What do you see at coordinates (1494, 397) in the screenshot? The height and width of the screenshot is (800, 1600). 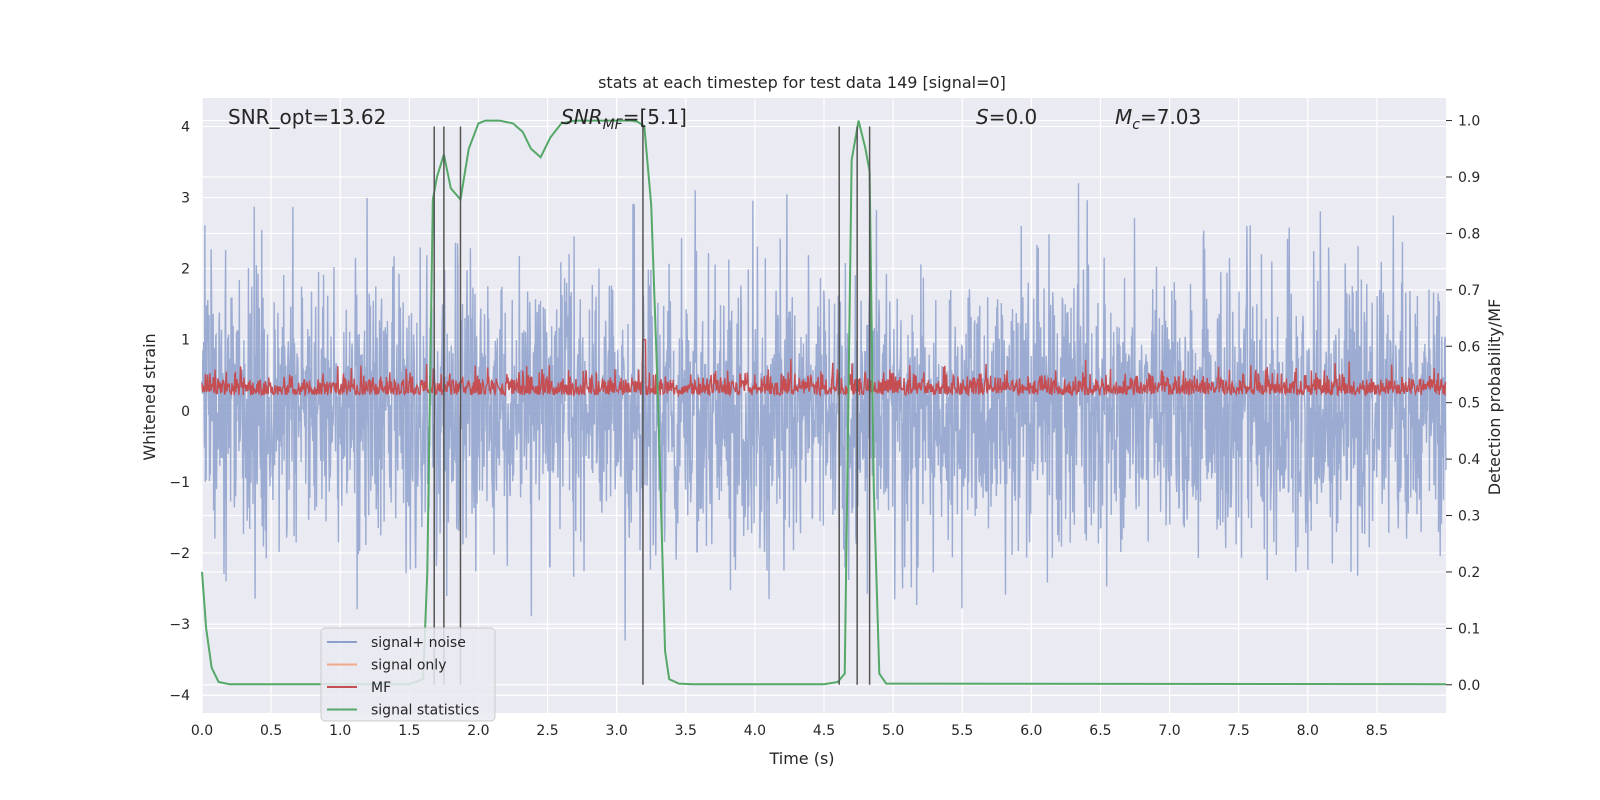 I see `y-axis-label-right: Detection probability/MF` at bounding box center [1494, 397].